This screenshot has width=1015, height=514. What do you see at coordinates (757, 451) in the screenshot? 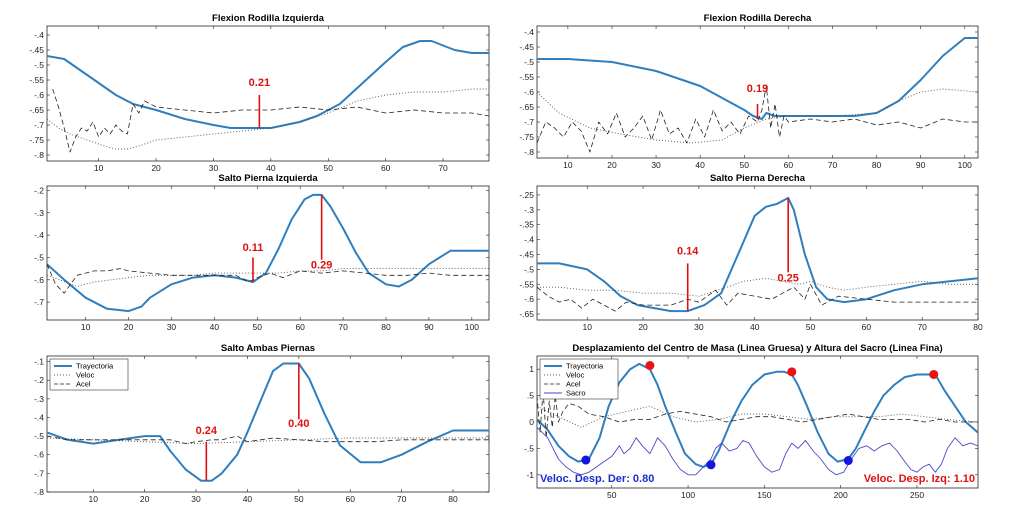
I see `series-line-sacro` at bounding box center [757, 451].